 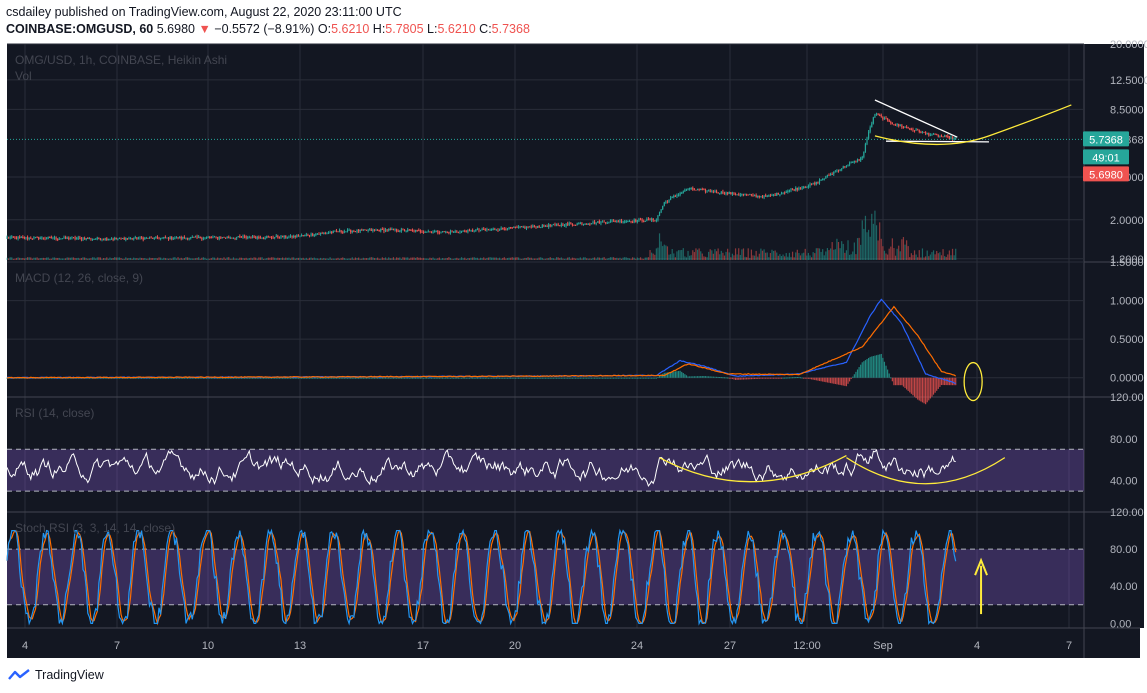 What do you see at coordinates (432, 29) in the screenshot?
I see `low-label: L:` at bounding box center [432, 29].